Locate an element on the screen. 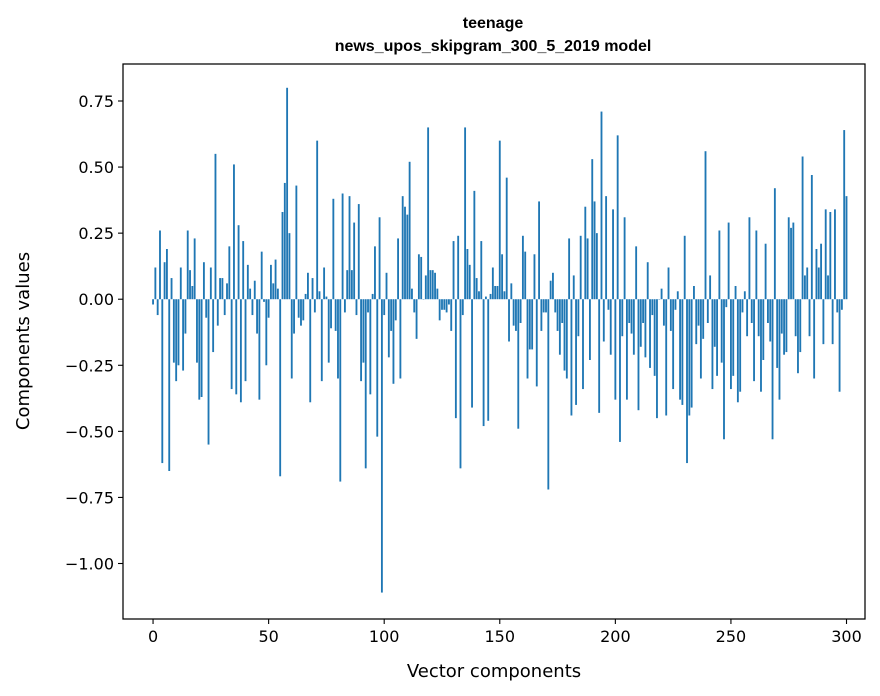  y-tick-label: 0.25 is located at coordinates (96, 233).